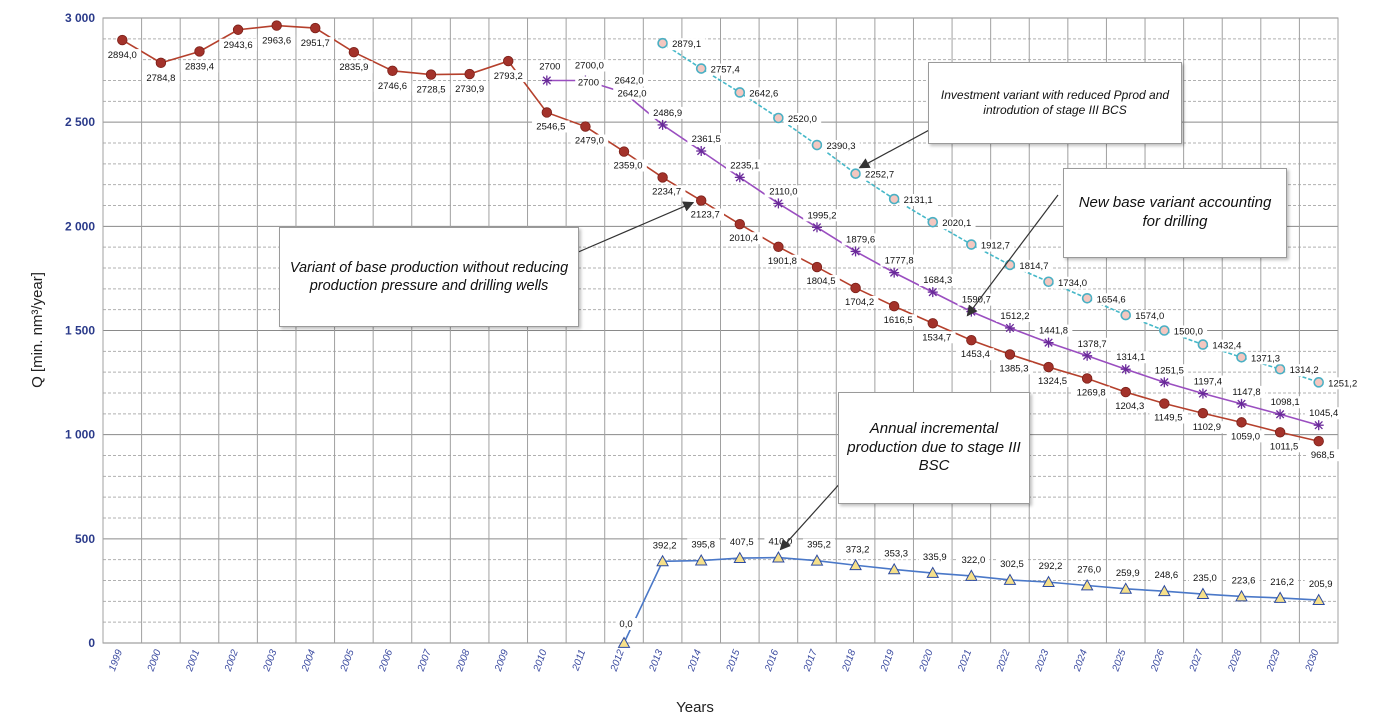  I want to click on data-label-base: 1102,9, so click(1207, 427).